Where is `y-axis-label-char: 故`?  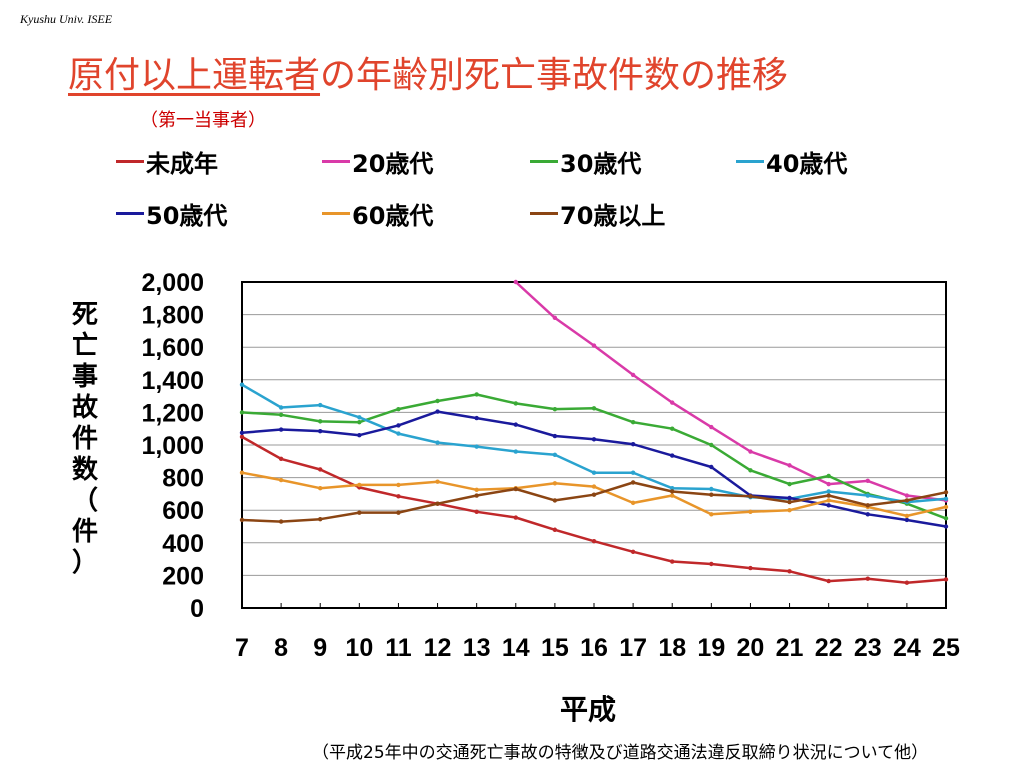 y-axis-label-char: 故 is located at coordinates (84, 408).